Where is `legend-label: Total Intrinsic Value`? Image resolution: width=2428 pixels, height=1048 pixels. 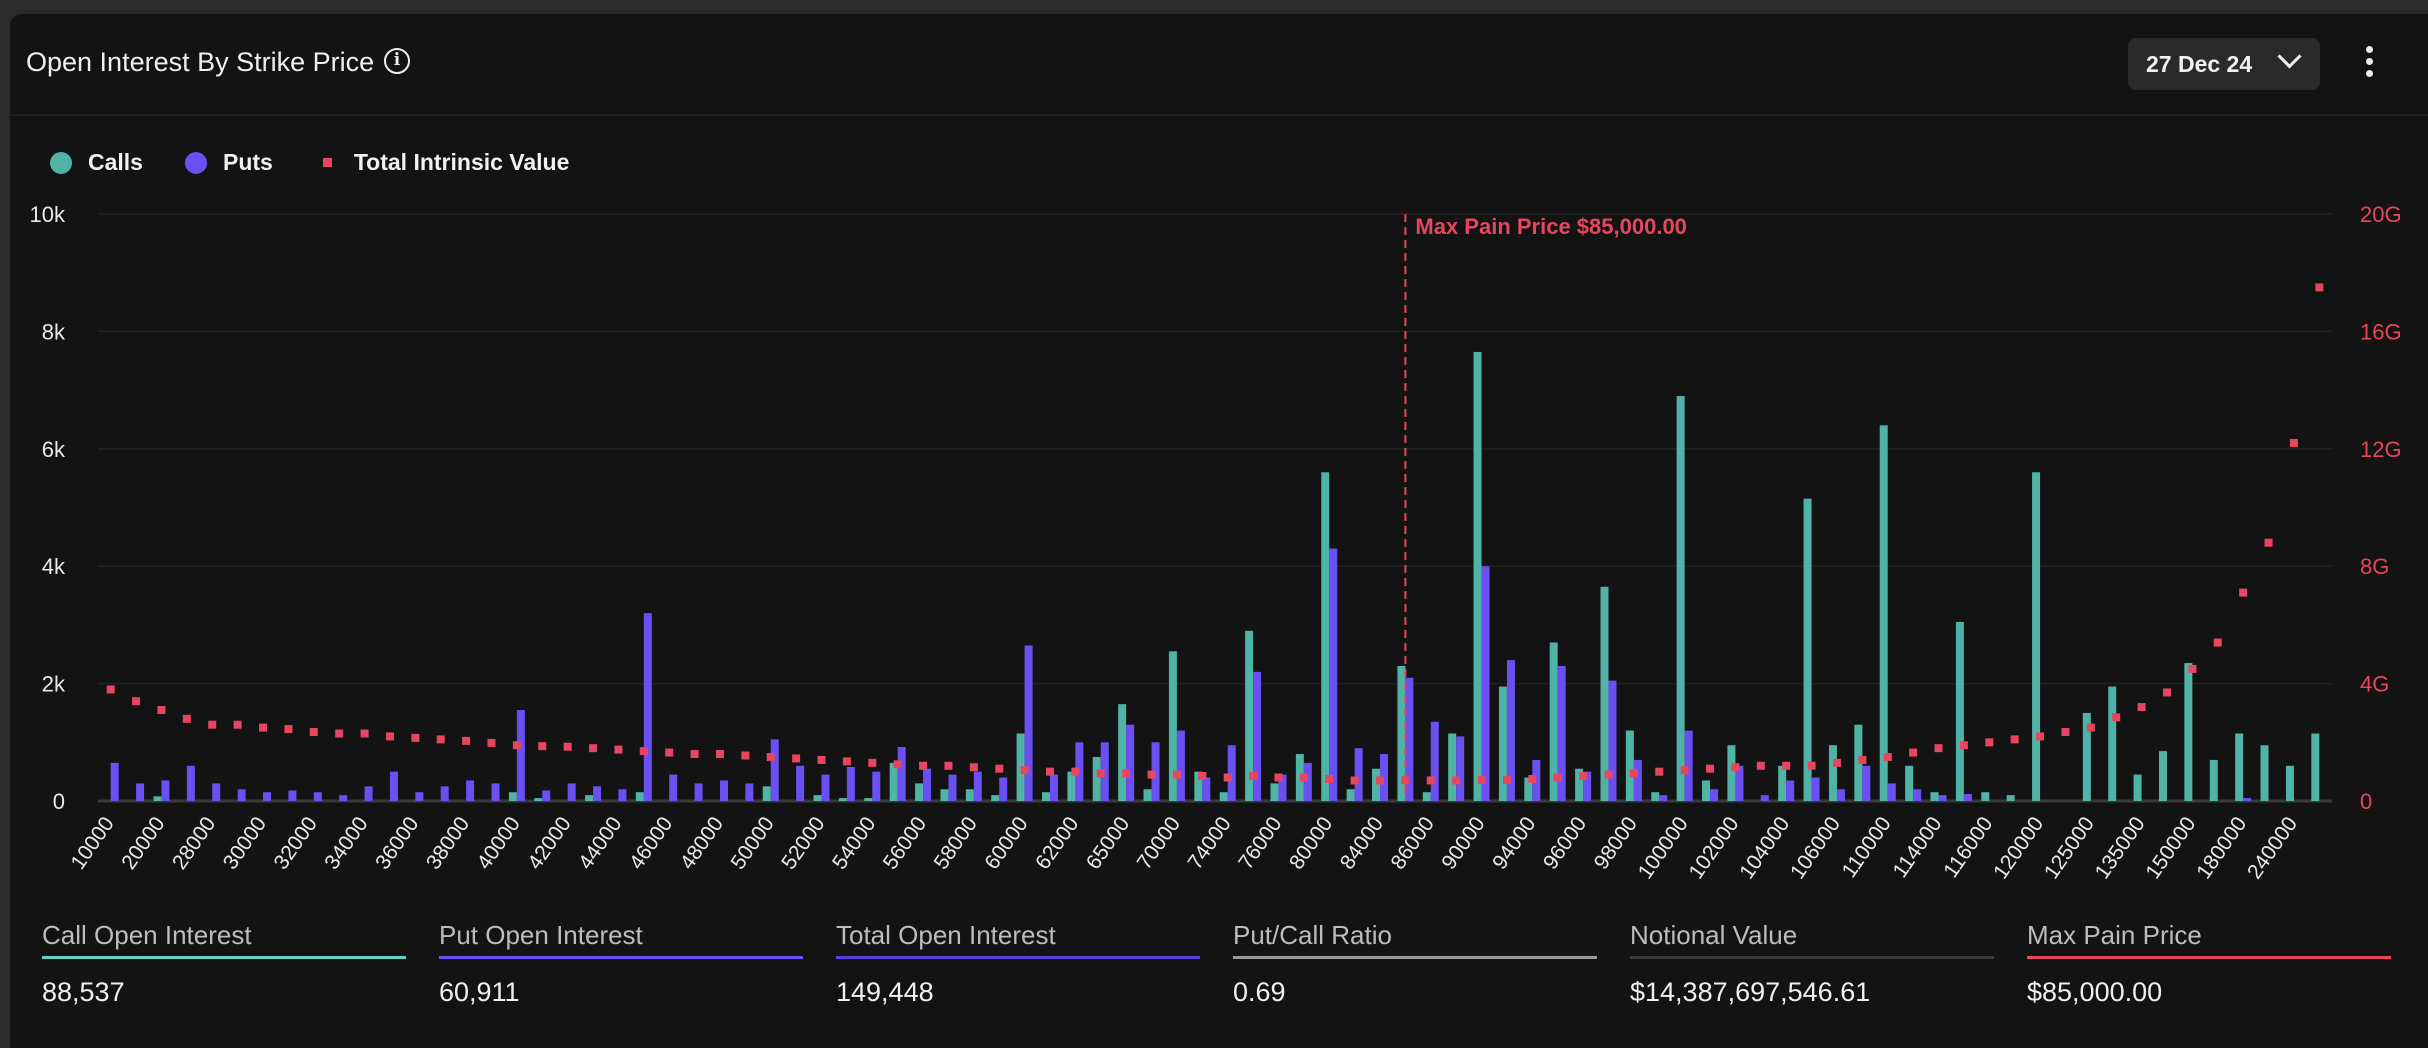 legend-label: Total Intrinsic Value is located at coordinates (461, 162).